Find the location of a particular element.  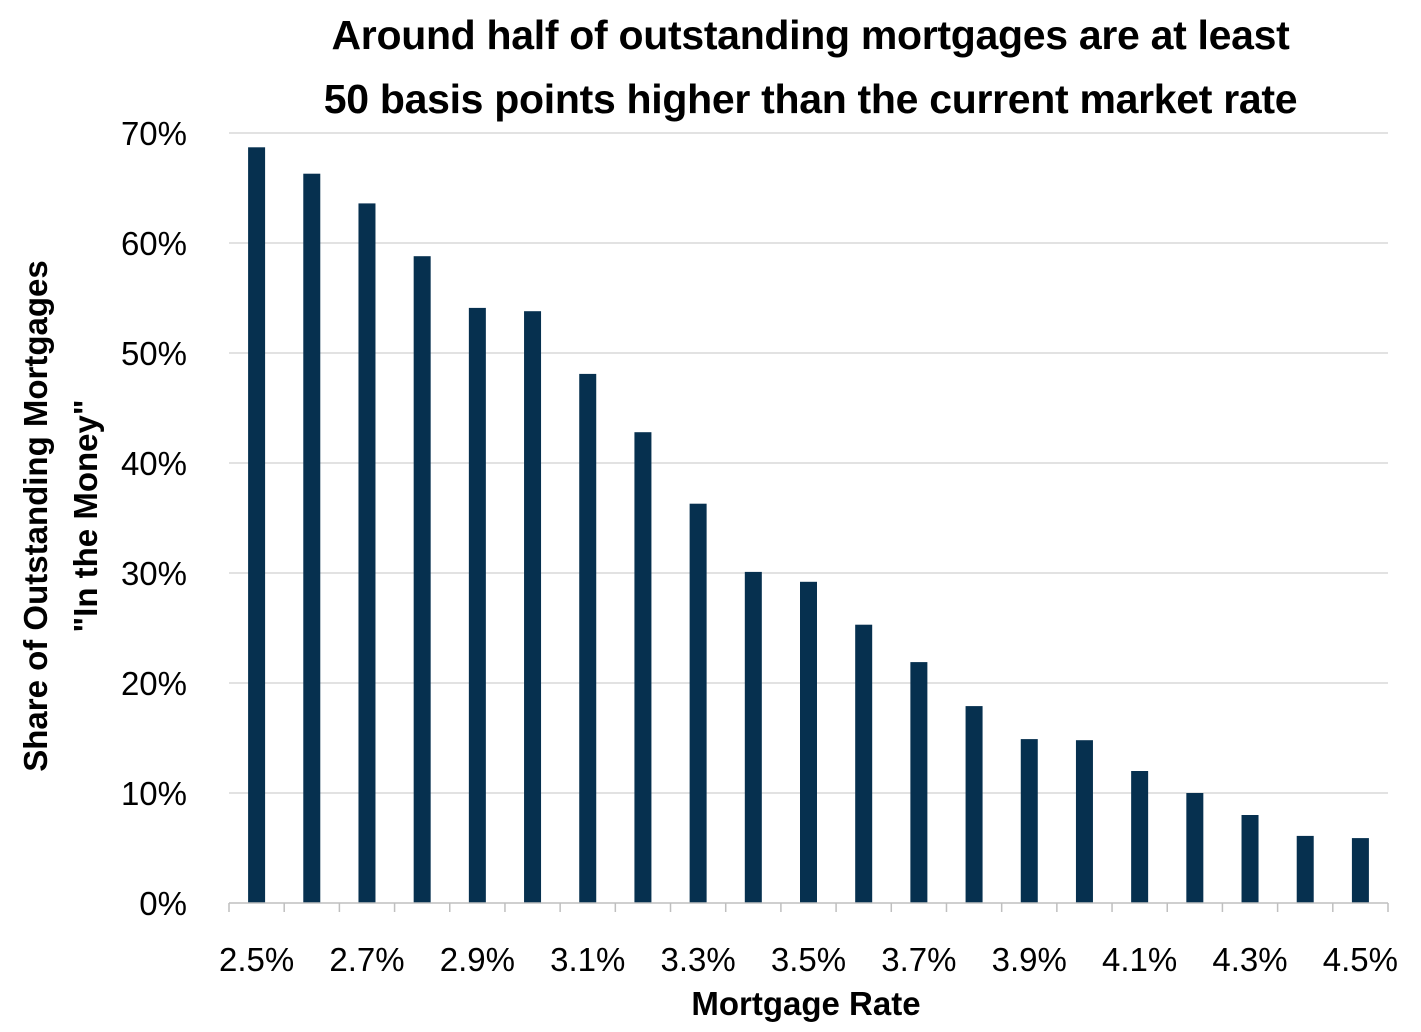

bar-3.6% is located at coordinates (864, 763).